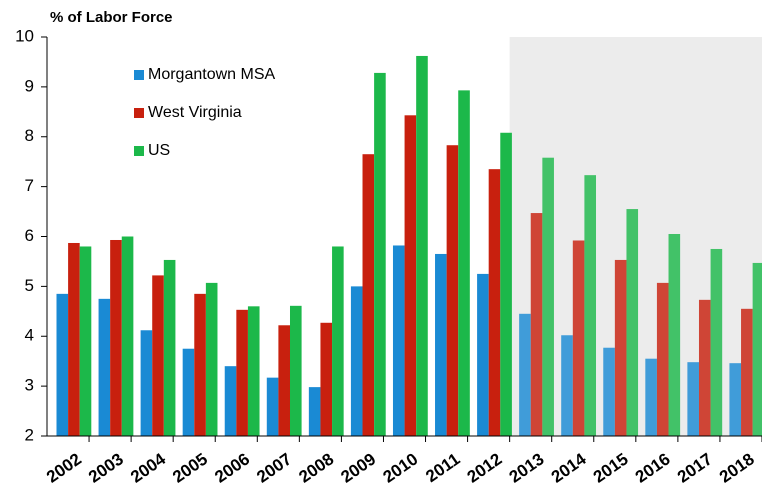  I want to click on x-tick-label: 2005, so click(190, 467).